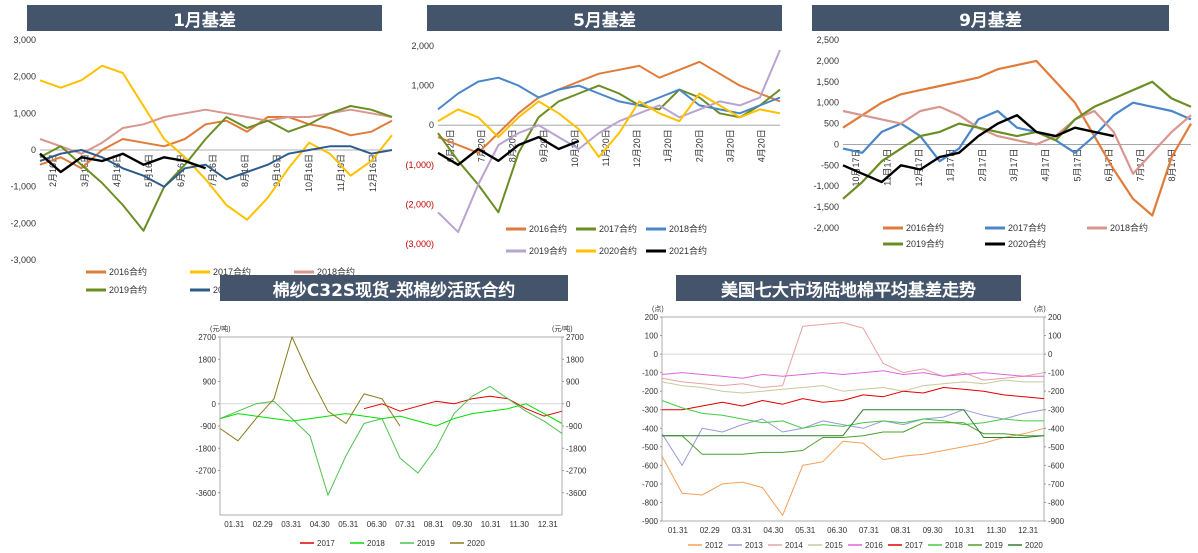  Describe the element at coordinates (341, 172) in the screenshot. I see `x-tick-label: 11月16日` at that location.